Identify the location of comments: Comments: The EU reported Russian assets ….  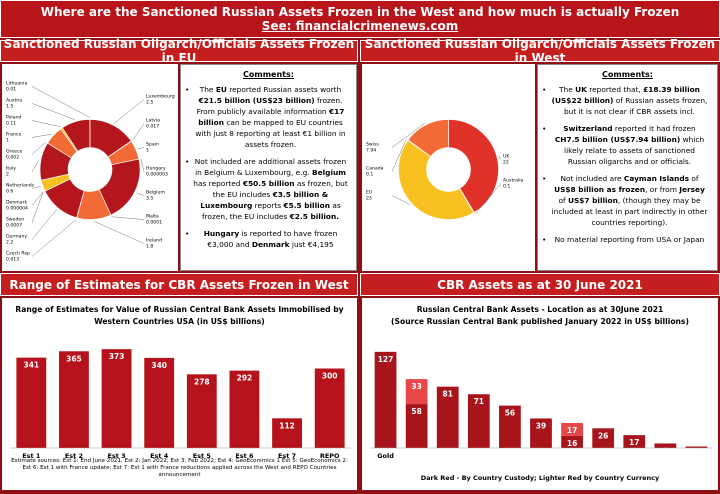
(268, 167).